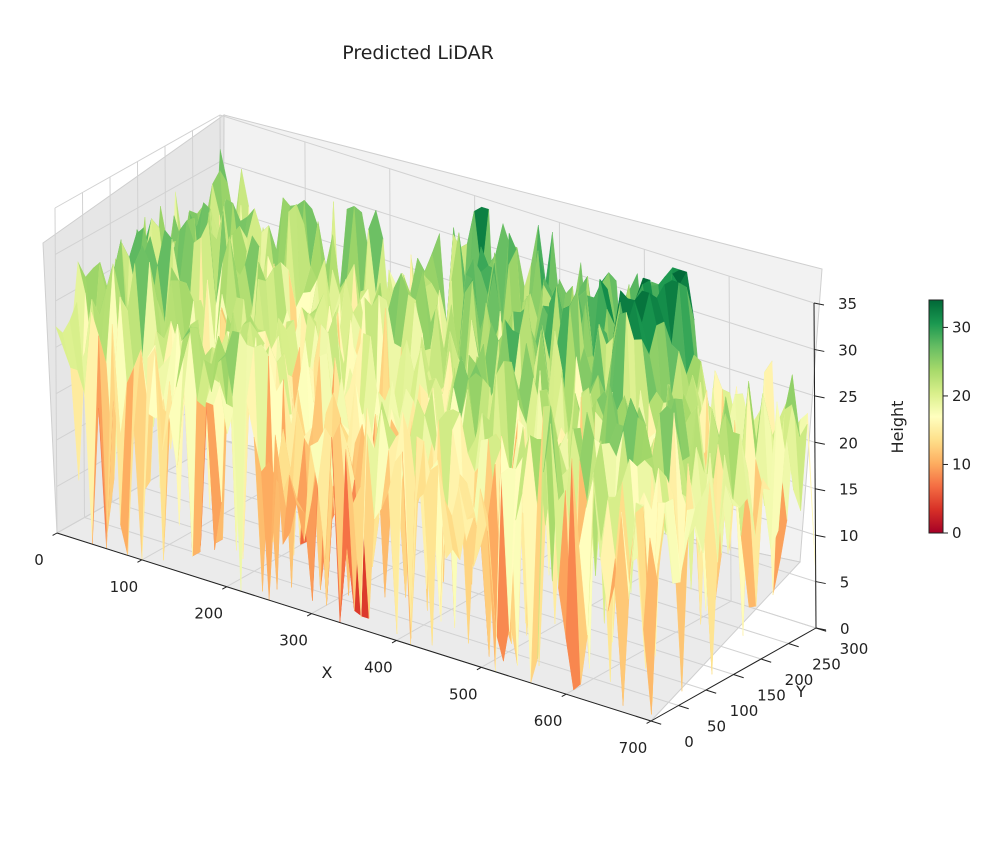 This screenshot has width=990, height=868. What do you see at coordinates (716, 727) in the screenshot?
I see `y-tick-label: 50` at bounding box center [716, 727].